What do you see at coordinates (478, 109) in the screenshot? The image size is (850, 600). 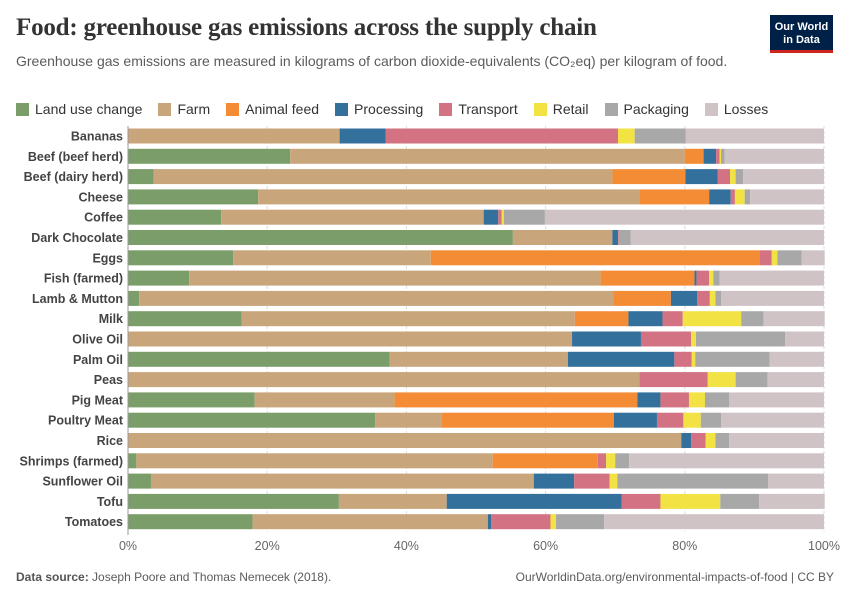 I see `legend-item: Transport` at bounding box center [478, 109].